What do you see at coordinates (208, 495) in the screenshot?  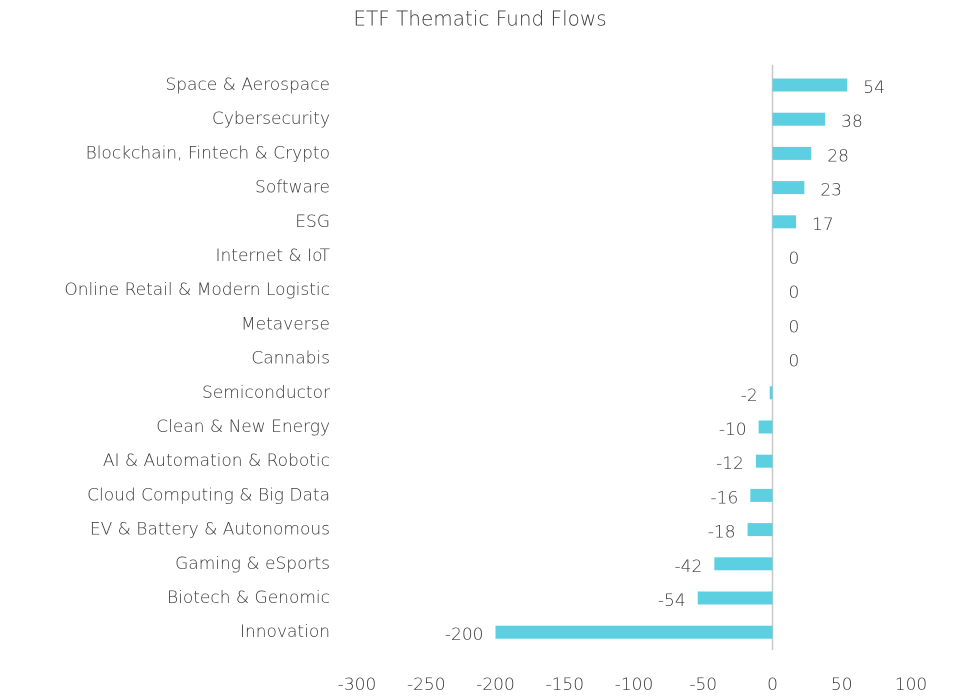 I see `category-label: Cloud Computing & Big Data` at bounding box center [208, 495].